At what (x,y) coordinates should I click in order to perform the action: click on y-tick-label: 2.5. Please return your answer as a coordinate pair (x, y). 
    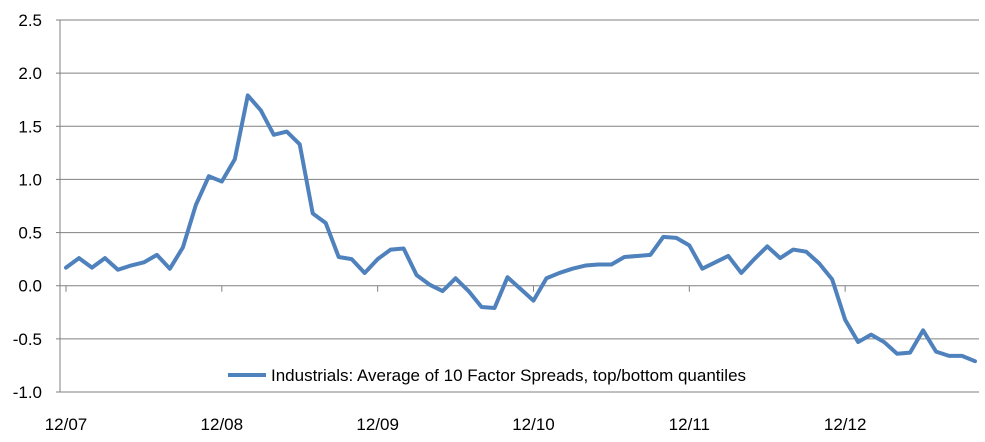
    Looking at the image, I should click on (30, 20).